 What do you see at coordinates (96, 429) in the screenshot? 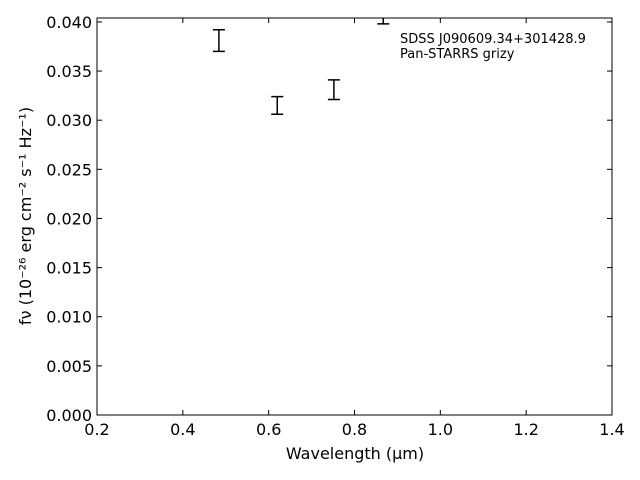
I see `x-tick-label: 0.2` at bounding box center [96, 429].